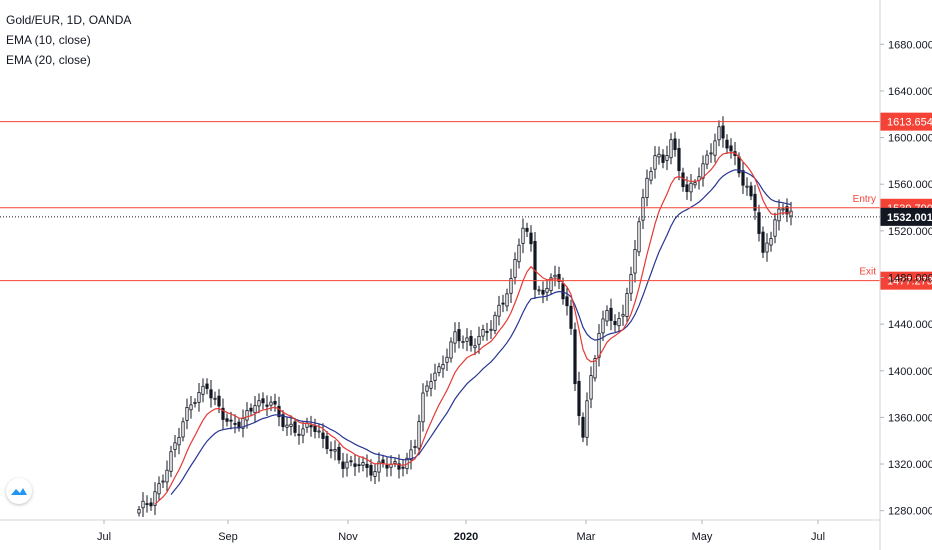  I want to click on y-tick-label: 1280.000, so click(910, 512).